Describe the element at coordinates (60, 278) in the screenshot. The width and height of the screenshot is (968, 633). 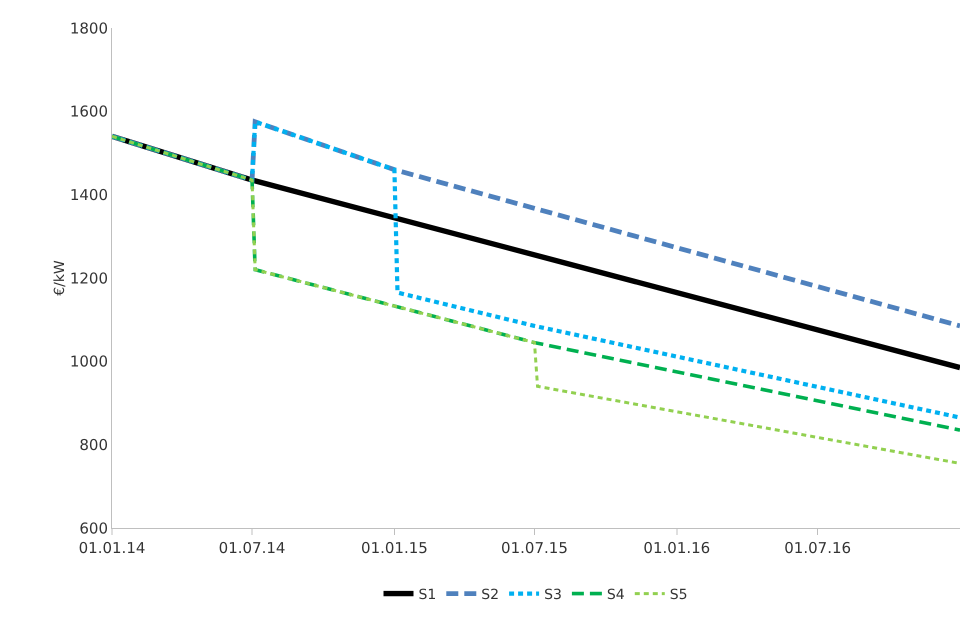
I see `y-axis-title: €/kW` at that location.